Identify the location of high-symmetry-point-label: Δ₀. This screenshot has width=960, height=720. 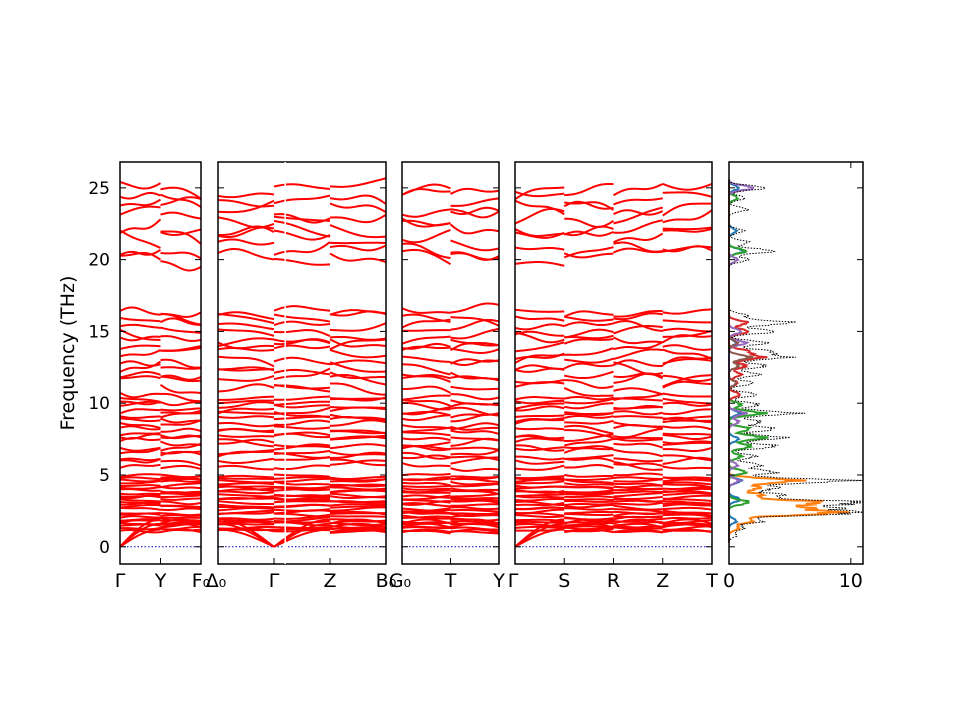
(216, 581).